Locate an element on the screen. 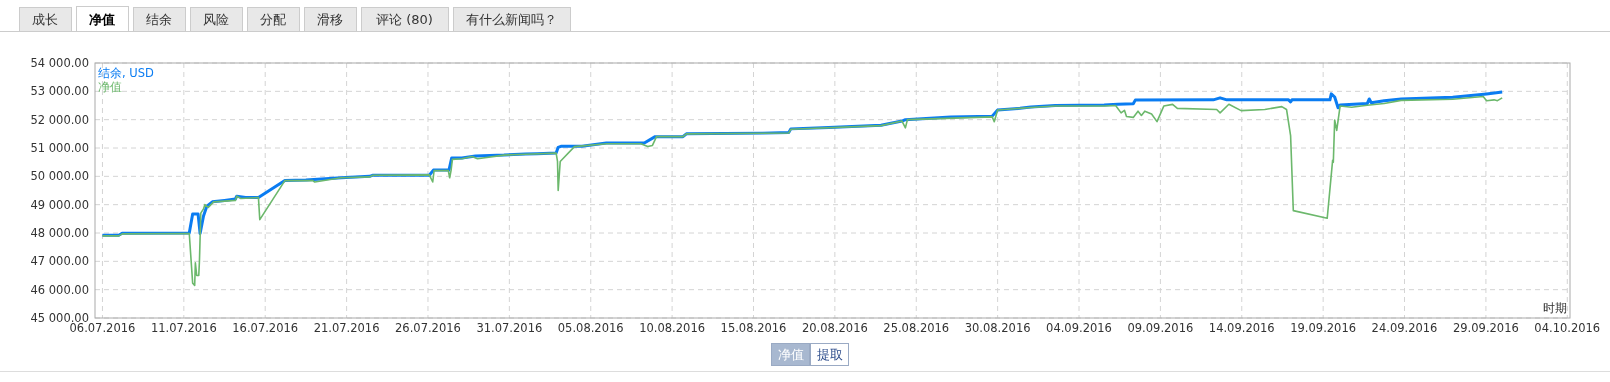 The width and height of the screenshot is (1610, 382). x-tick-label: 14.09.2016 is located at coordinates (1241, 328).